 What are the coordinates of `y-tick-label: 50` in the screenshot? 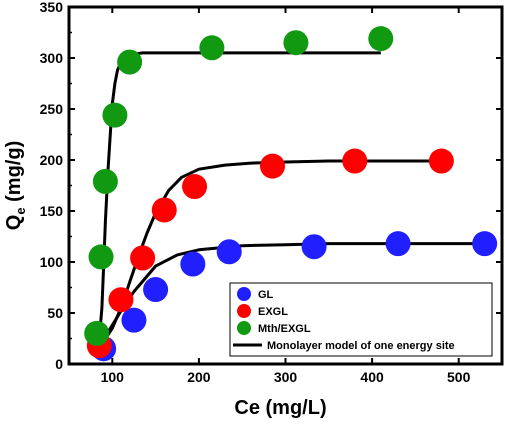 It's located at (55, 313).